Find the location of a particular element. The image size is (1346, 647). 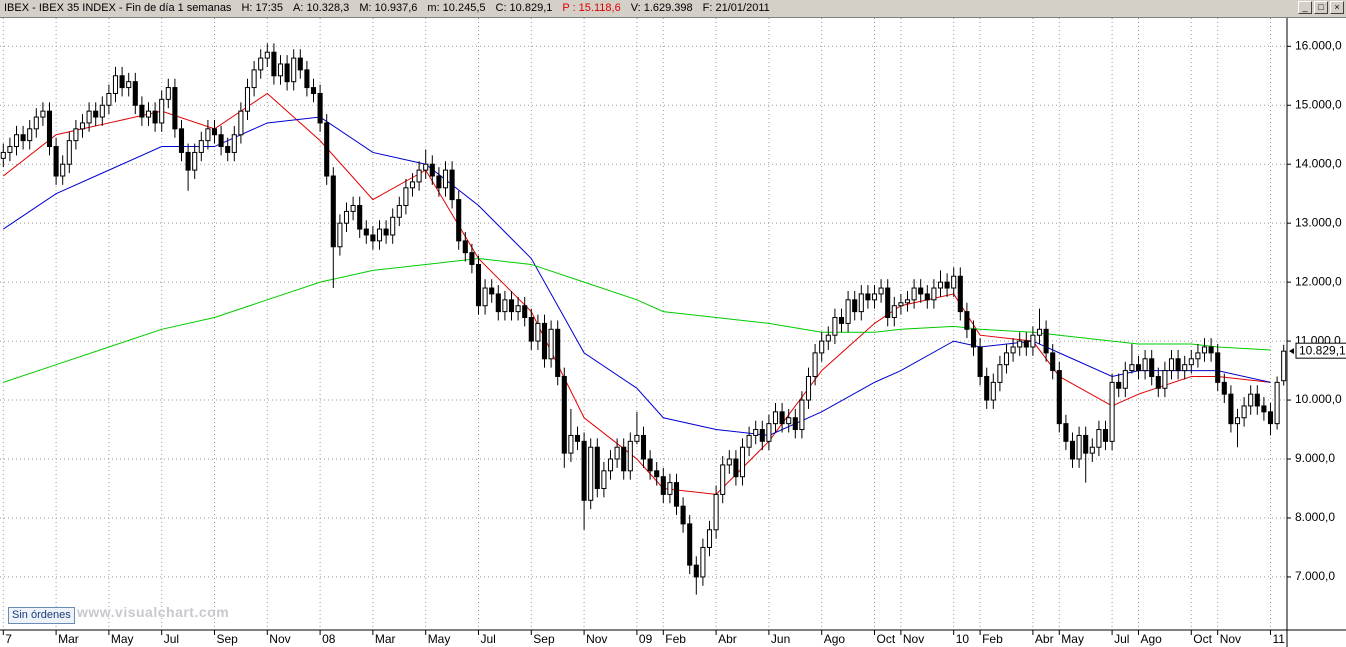

x-tick-label: Ago is located at coordinates (835, 639).